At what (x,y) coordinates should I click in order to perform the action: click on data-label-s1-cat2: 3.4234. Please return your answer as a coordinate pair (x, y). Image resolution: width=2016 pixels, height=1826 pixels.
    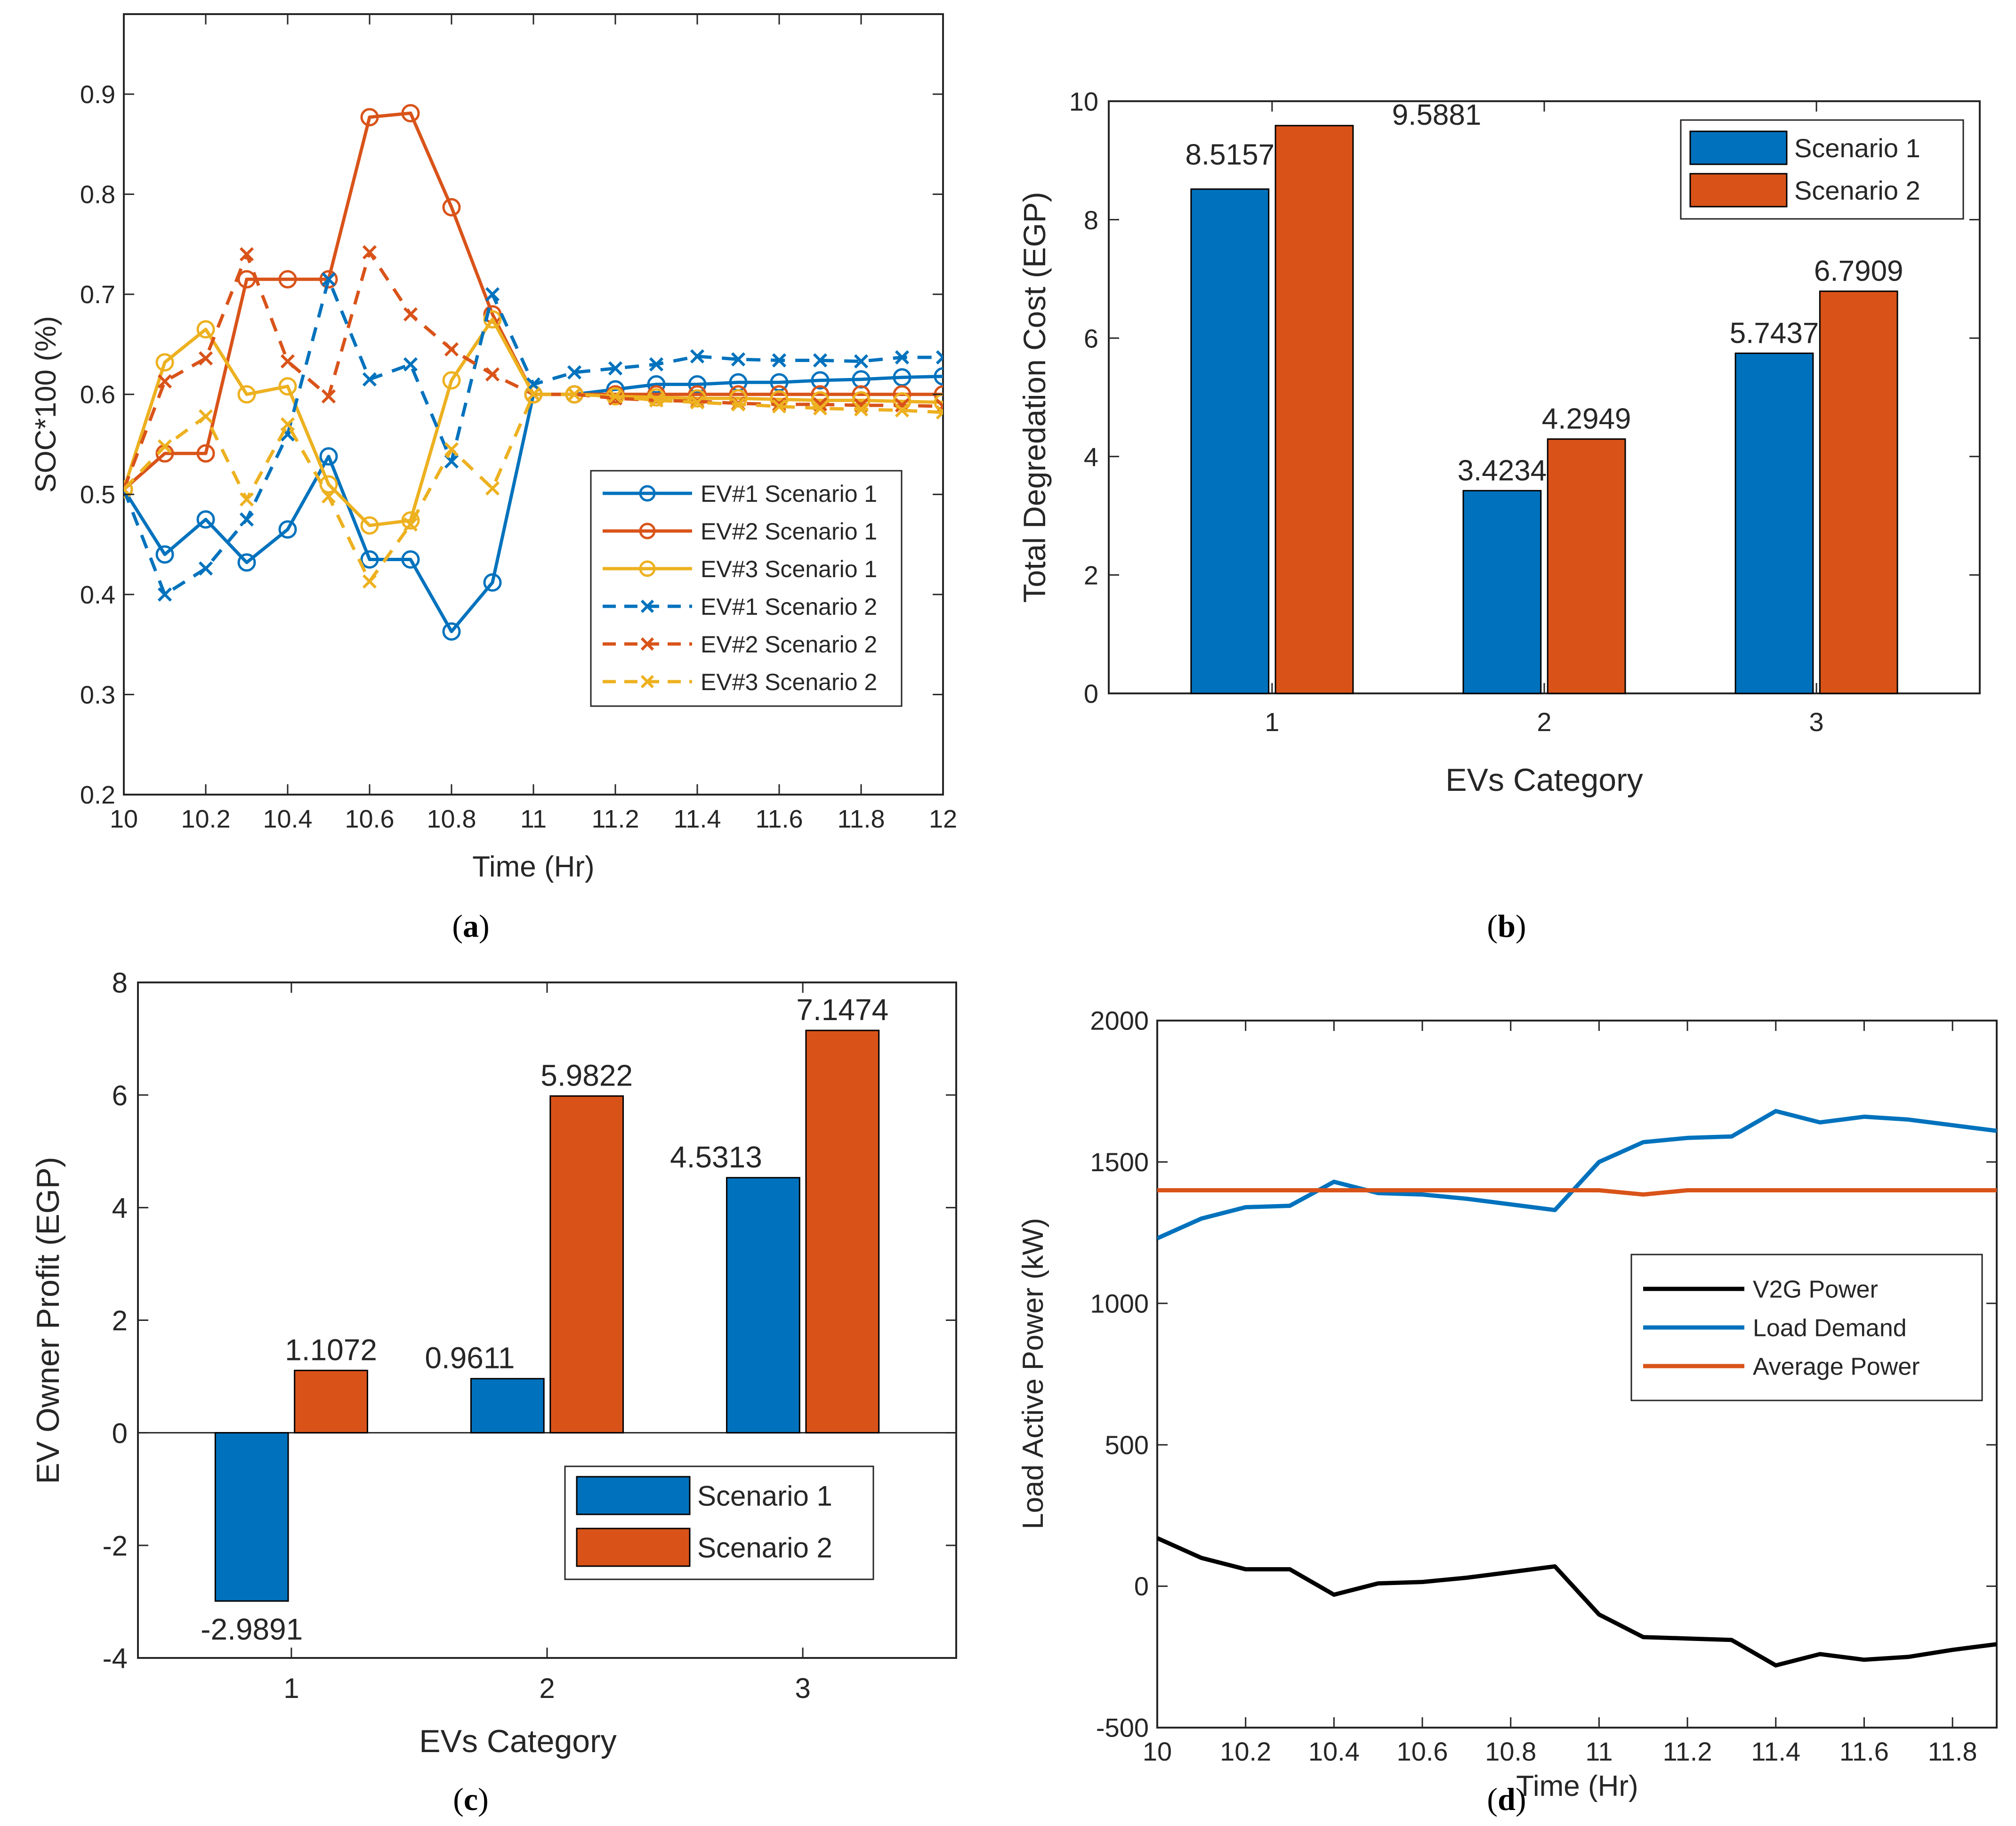
    Looking at the image, I should click on (1502, 471).